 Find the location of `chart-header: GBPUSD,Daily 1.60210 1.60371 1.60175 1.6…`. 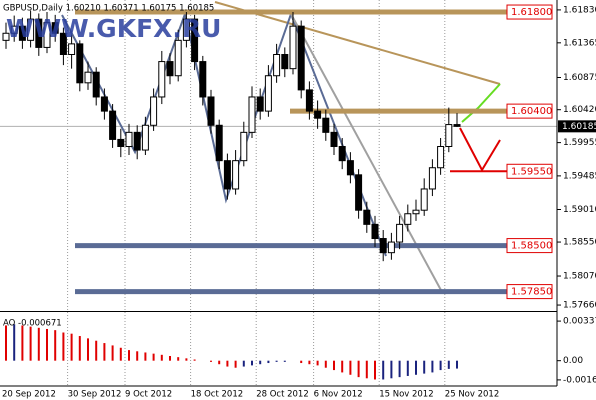

chart-header: GBPUSD,Daily 1.60210 1.60371 1.60175 1.6… is located at coordinates (108, 9).